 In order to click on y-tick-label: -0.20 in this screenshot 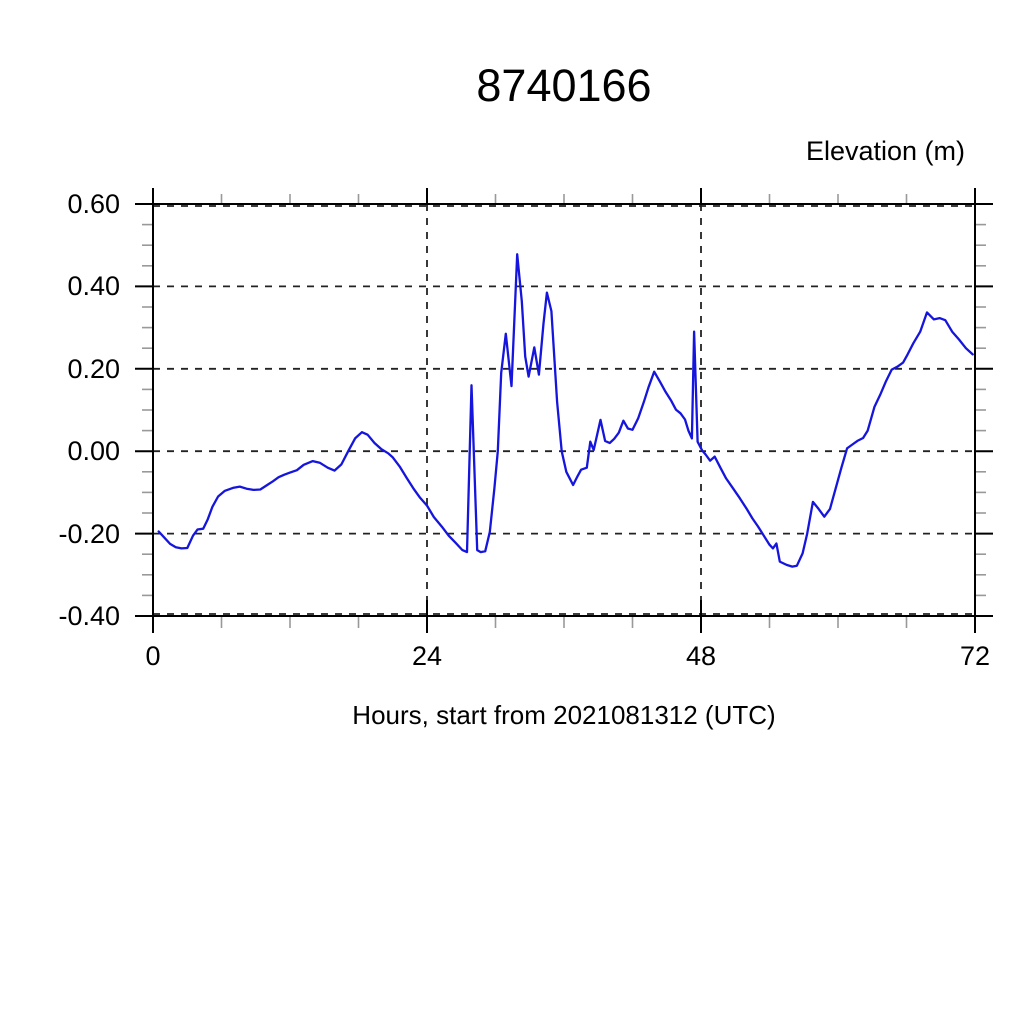, I will do `click(89, 533)`.